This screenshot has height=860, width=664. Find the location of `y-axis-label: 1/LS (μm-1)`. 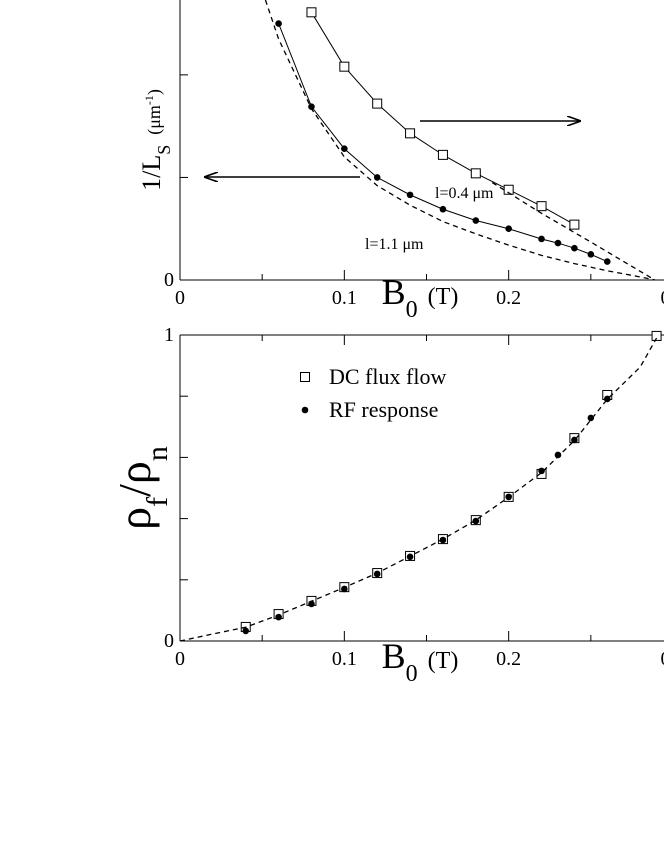

y-axis-label: 1/LS (μm-1) is located at coordinates (155, 140).